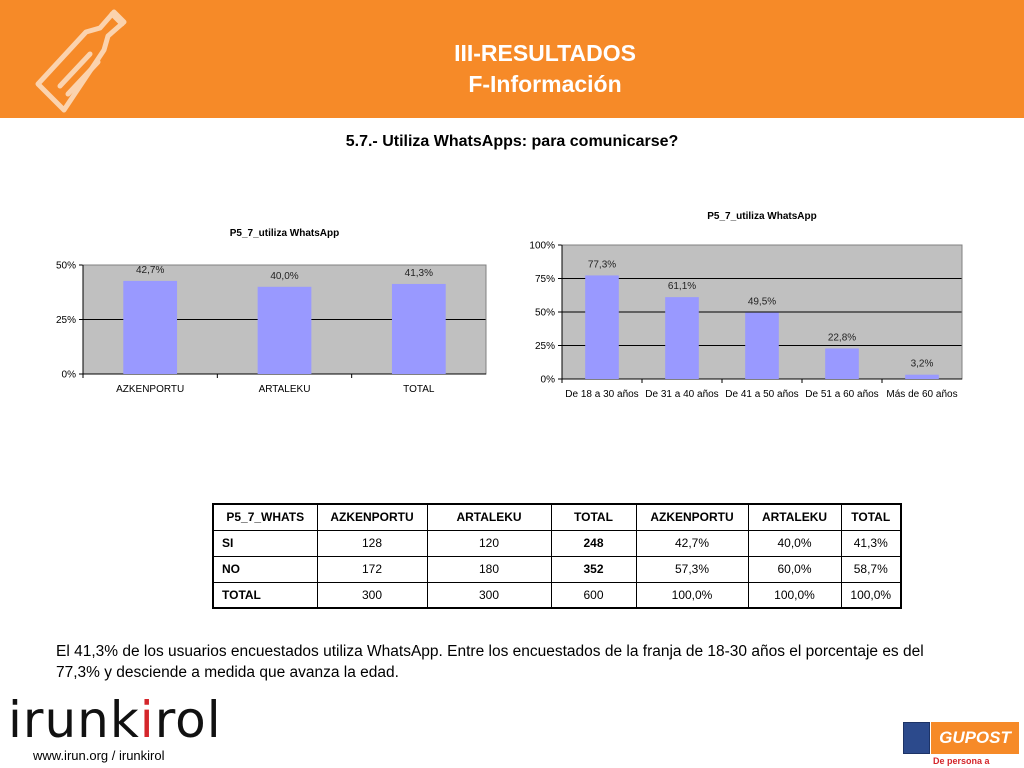 The height and width of the screenshot is (768, 1024). Describe the element at coordinates (692, 569) in the screenshot. I see `table-cell: 57,3%` at that location.